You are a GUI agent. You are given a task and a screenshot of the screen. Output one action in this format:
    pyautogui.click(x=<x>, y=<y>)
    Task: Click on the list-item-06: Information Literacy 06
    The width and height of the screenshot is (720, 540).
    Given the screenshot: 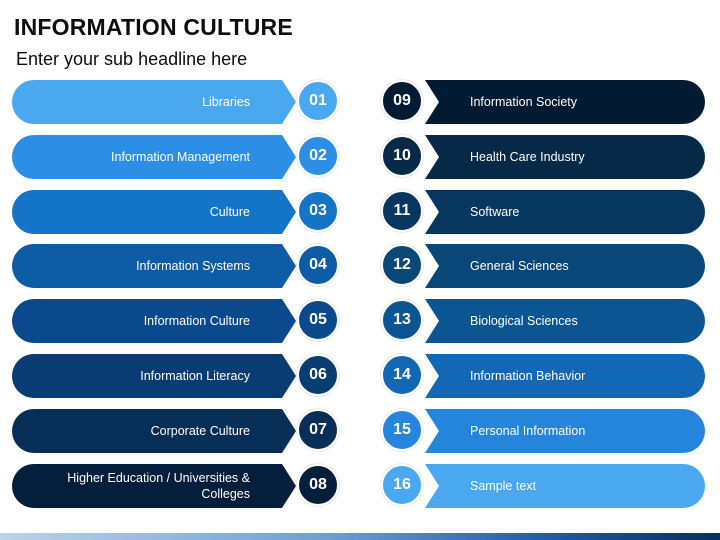 What is the action you would take?
    pyautogui.click(x=170, y=376)
    